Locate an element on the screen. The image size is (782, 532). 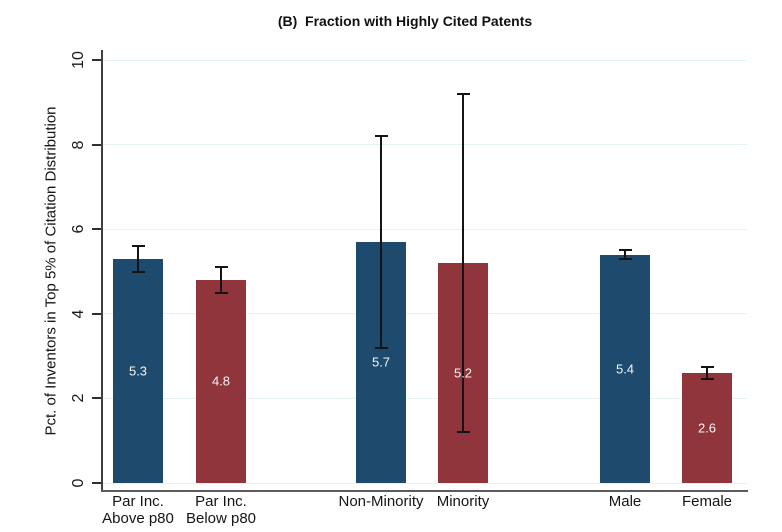
x-axis-label: Male is located at coordinates (625, 502).